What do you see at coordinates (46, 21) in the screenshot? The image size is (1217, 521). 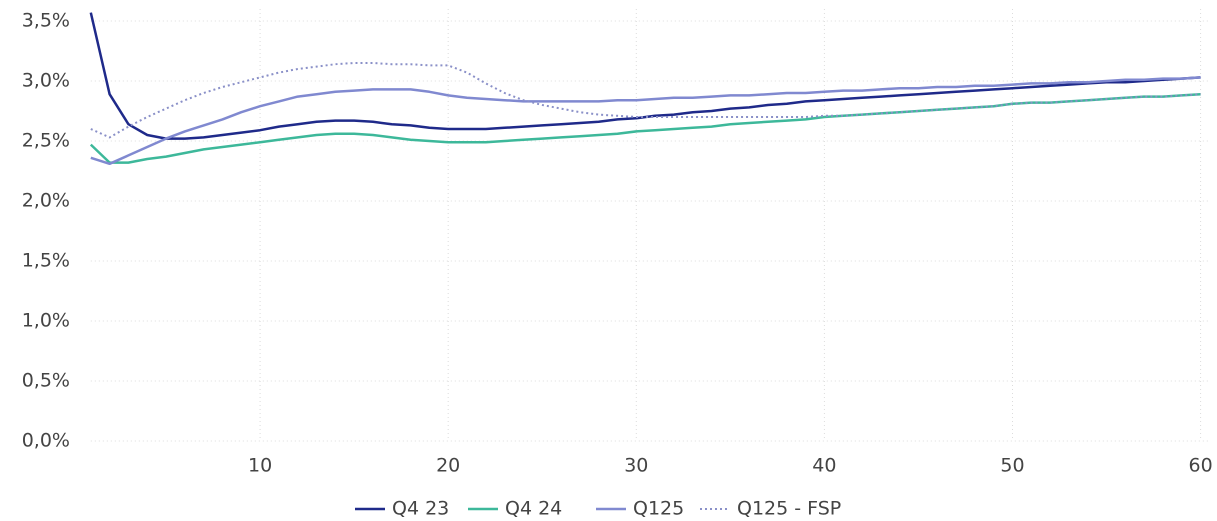 I see `y-tick-label: 3,5%` at bounding box center [46, 21].